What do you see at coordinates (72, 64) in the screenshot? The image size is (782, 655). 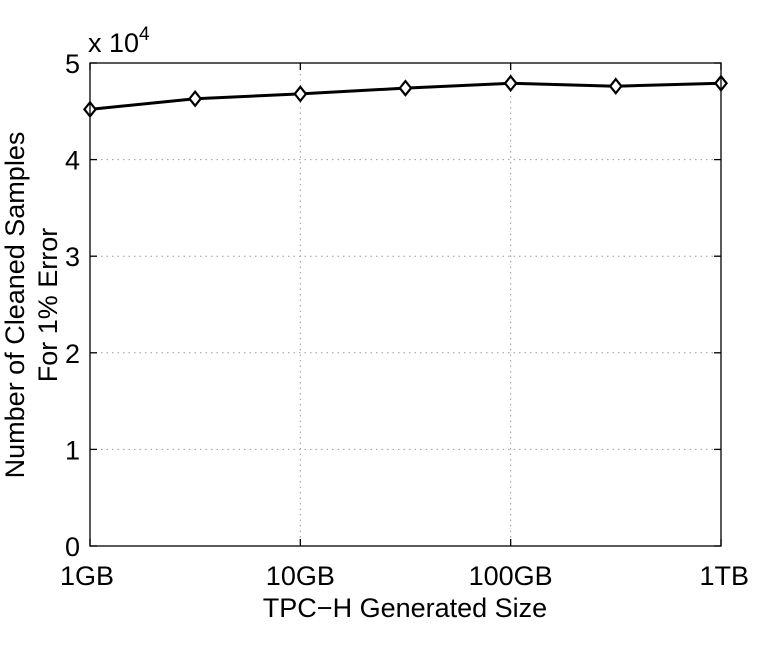 I see `y-tick-label: 5` at bounding box center [72, 64].